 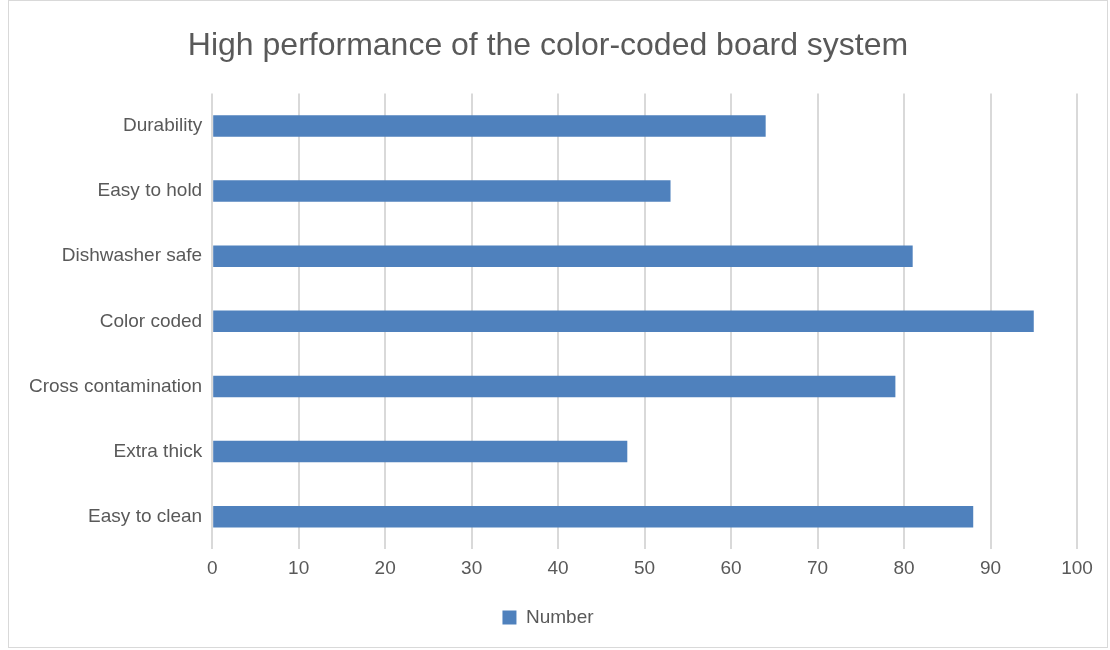 What do you see at coordinates (645, 567) in the screenshot?
I see `x-tick-label: 50` at bounding box center [645, 567].